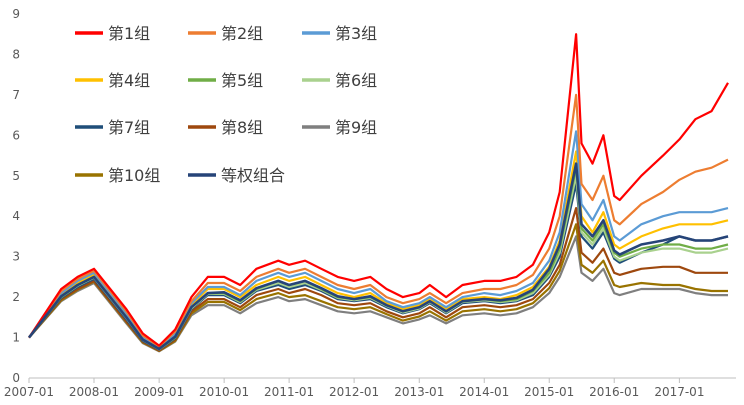  Describe the element at coordinates (129, 127) in the screenshot. I see `legend-label: 第7组` at that location.